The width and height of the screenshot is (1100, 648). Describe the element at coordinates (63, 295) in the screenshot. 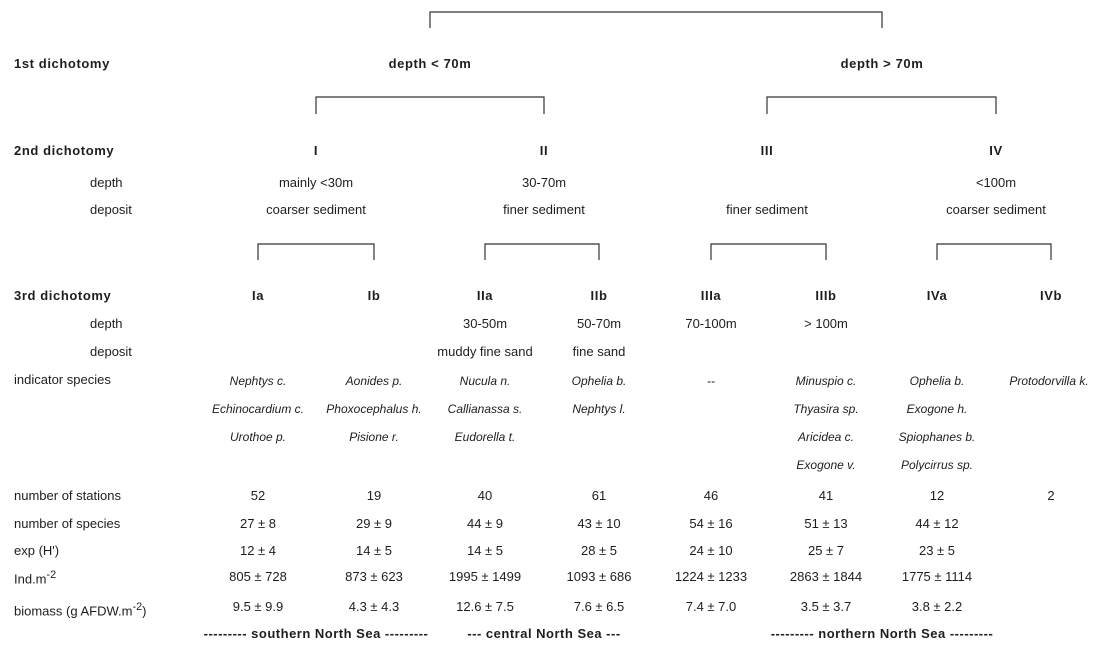

I see `label-third-dichotomy: 3rd dichotomy` at that location.